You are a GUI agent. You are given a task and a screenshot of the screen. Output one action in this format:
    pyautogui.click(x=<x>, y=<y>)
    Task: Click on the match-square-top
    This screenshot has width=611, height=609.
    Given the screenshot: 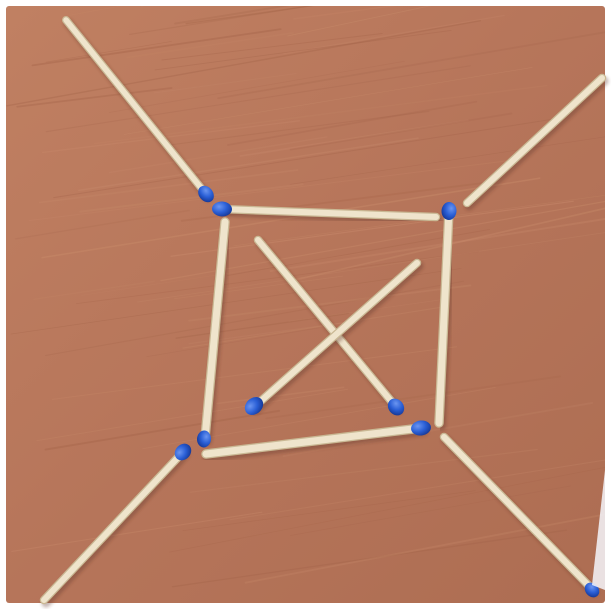 What is the action you would take?
    pyautogui.click(x=327, y=213)
    